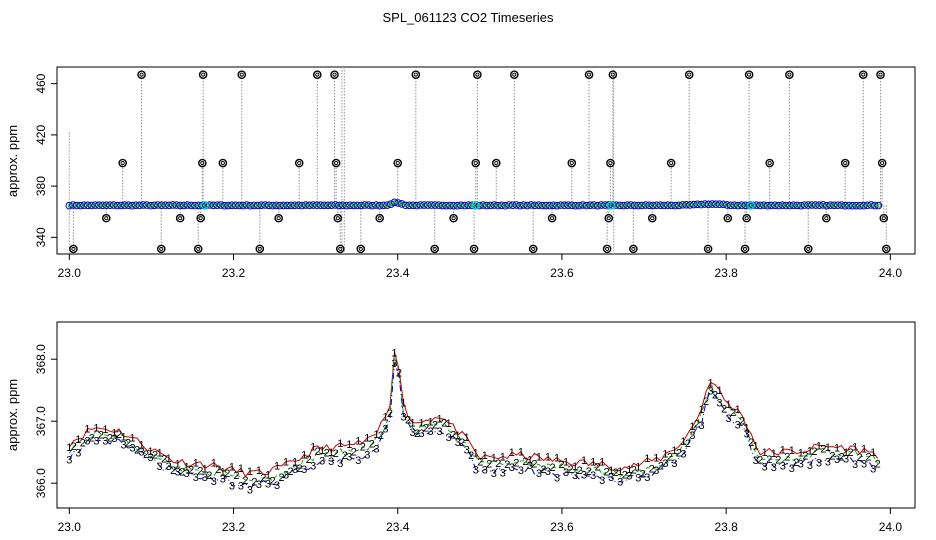 This screenshot has height=540, width=936. What do you see at coordinates (41, 483) in the screenshot?
I see `y-tick-label: 366.0` at bounding box center [41, 483].